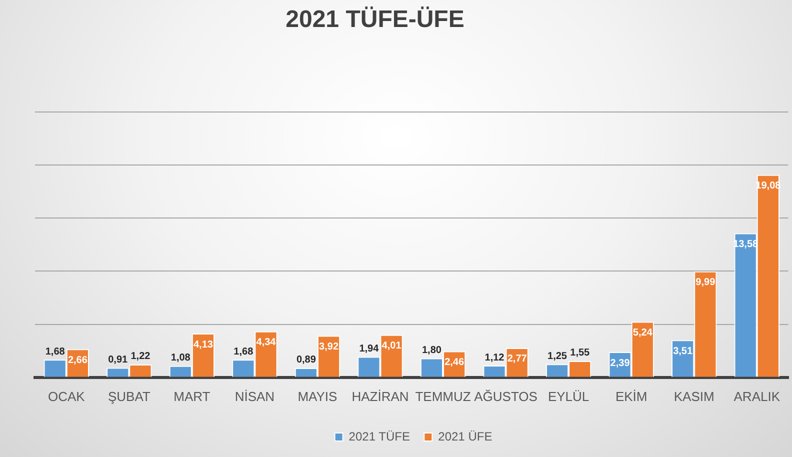  I want to click on data-label: 2,39, so click(620, 363).